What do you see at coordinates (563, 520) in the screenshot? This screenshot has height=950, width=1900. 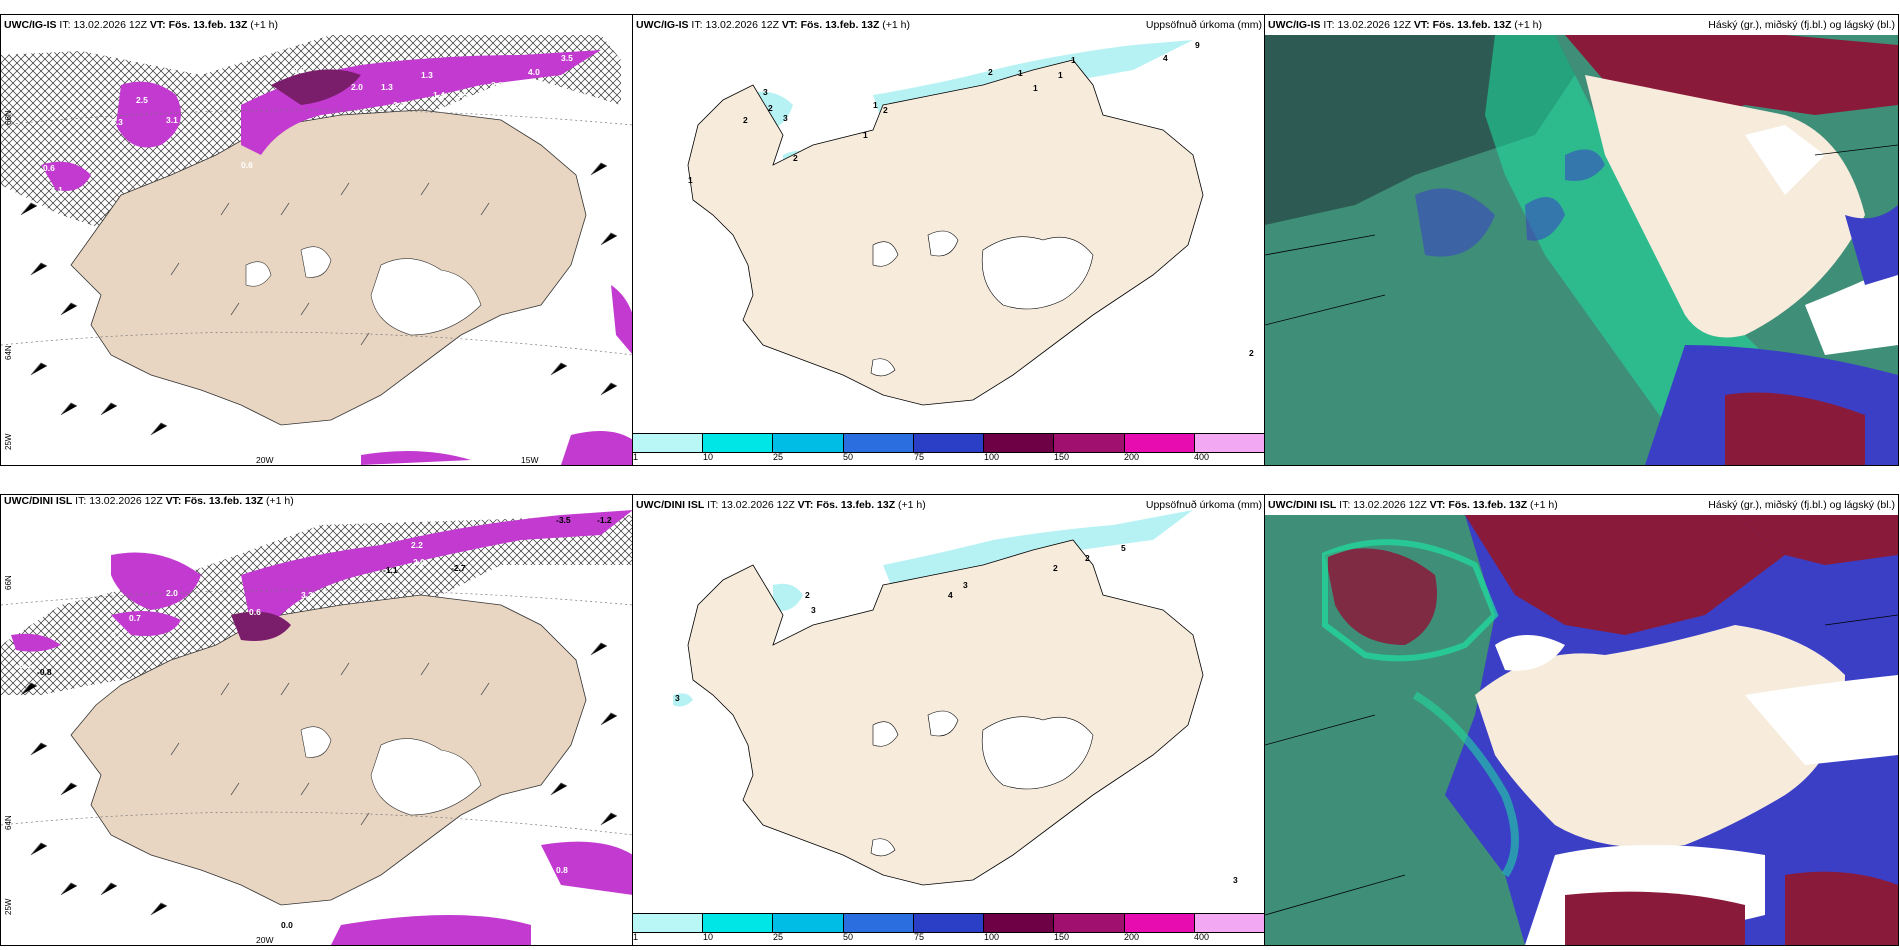 I see `wind-value: -3.5` at bounding box center [563, 520].